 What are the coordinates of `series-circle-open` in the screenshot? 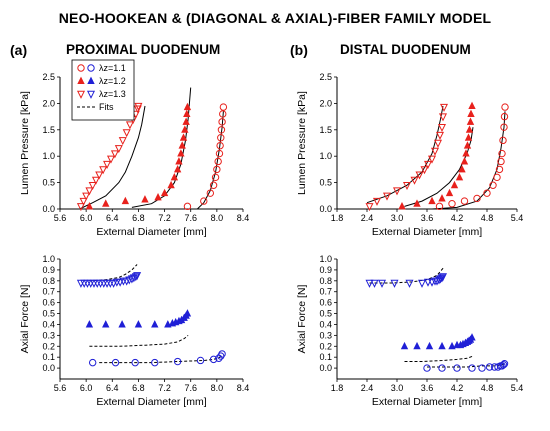 It's located at (472, 157).